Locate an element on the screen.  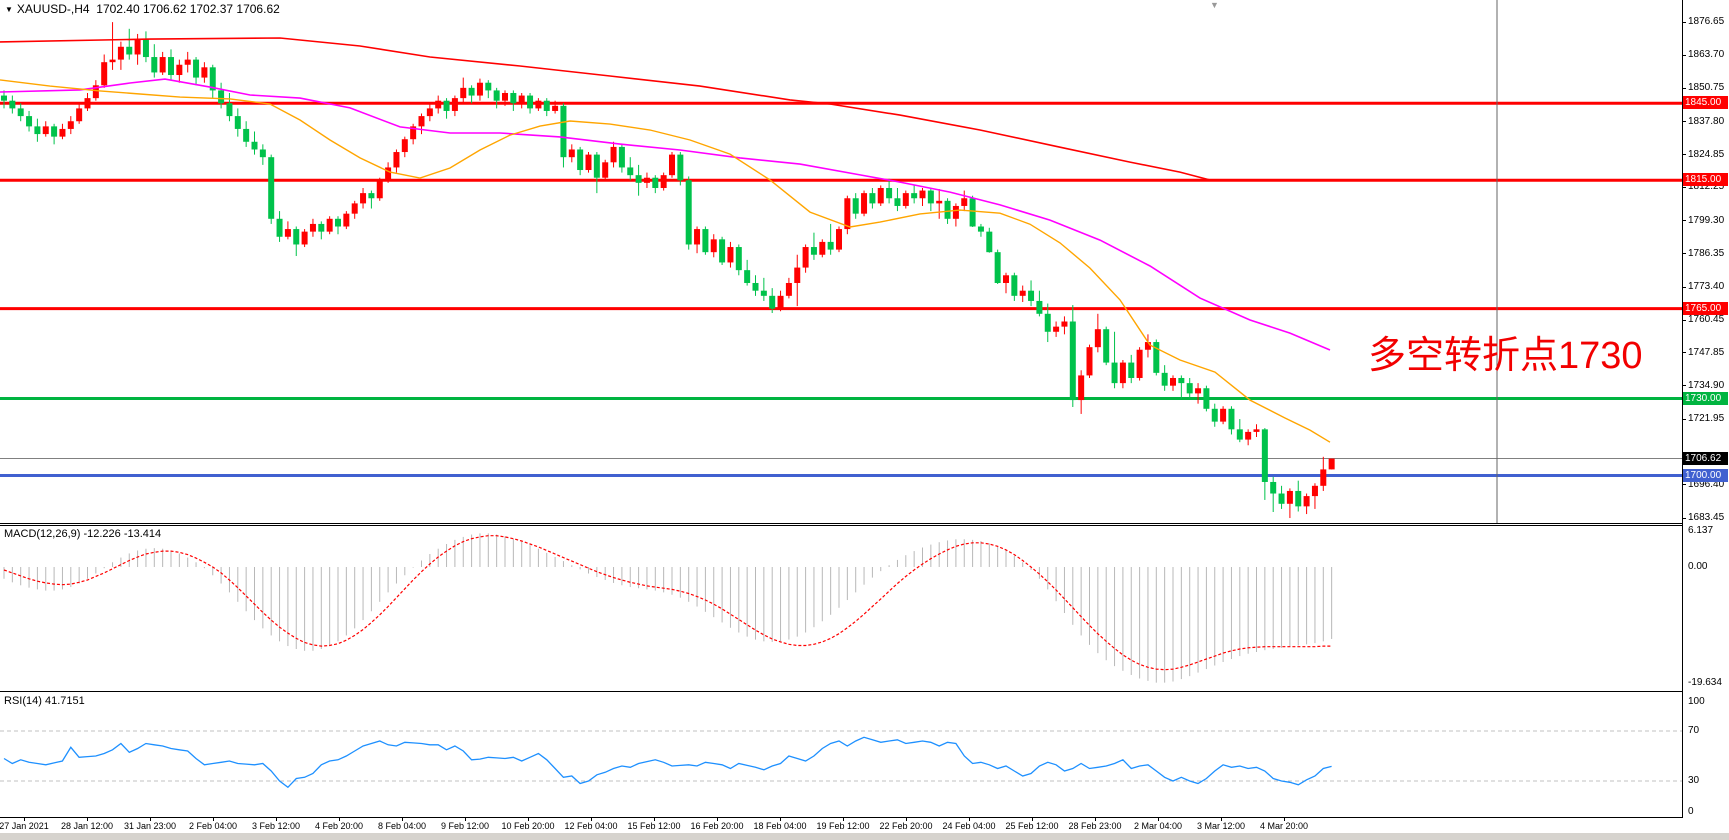
time-tick-label: 19 Feb 12:00 is located at coordinates (843, 826).